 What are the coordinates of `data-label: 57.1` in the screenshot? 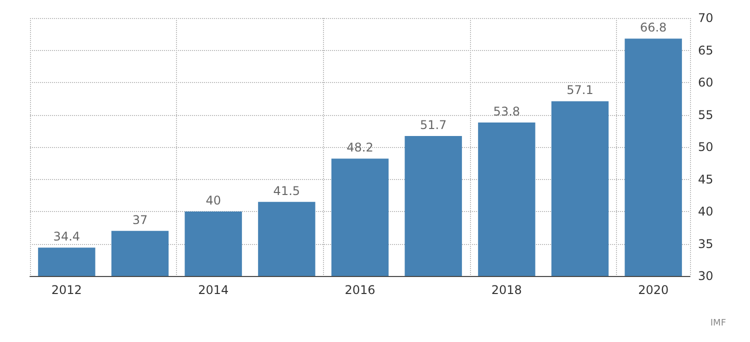 It's located at (580, 90).